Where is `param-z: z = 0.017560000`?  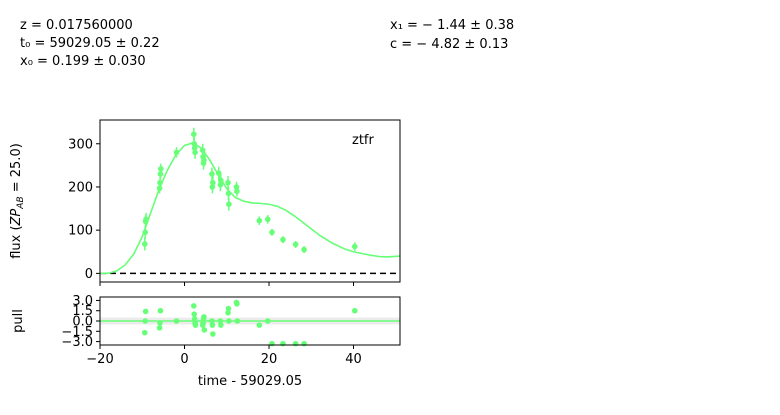
param-z: z = 0.017560000 is located at coordinates (76, 25).